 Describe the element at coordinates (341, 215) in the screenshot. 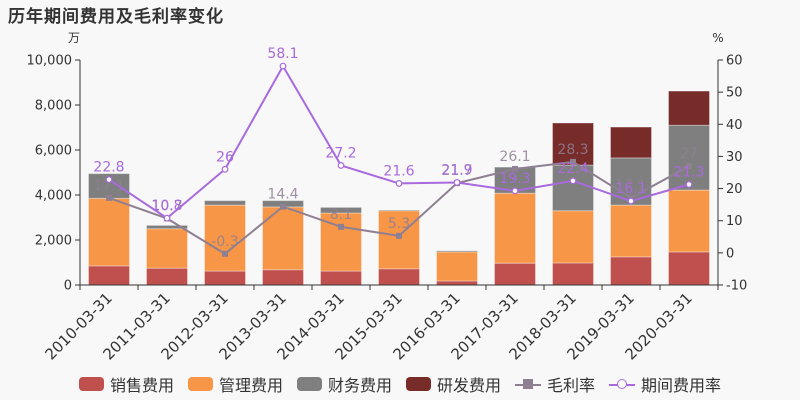

I see `data-label-gross_margin: 8.1` at that location.